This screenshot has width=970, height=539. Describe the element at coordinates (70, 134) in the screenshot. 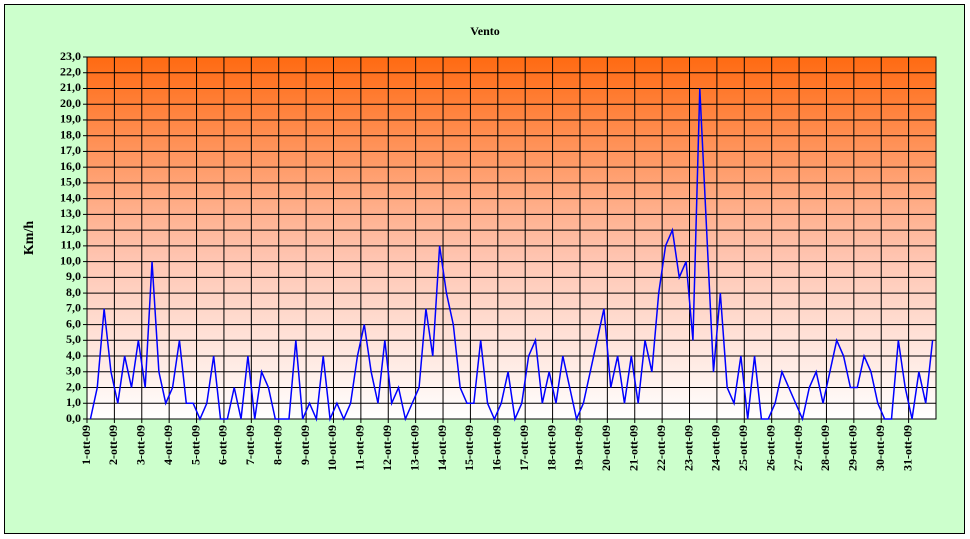

I see `y-tick-label: 18,0` at that location.